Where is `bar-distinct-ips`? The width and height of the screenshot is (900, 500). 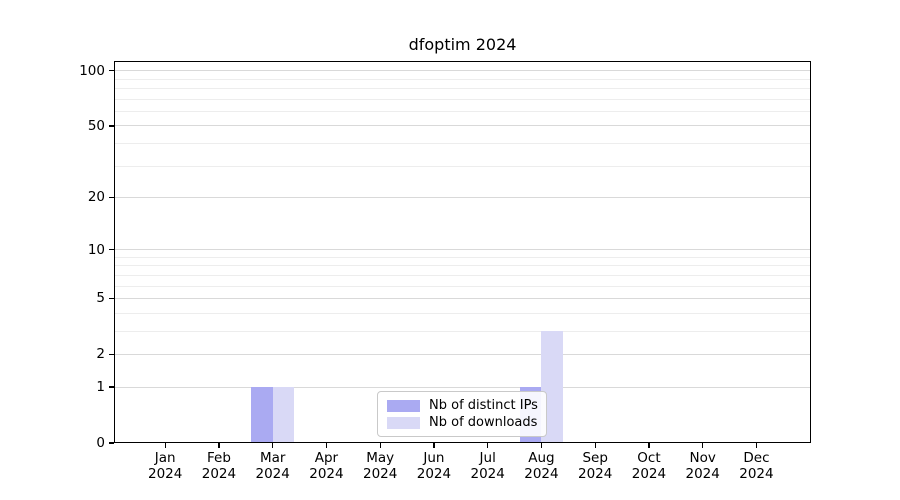
bar-distinct-ips is located at coordinates (262, 415).